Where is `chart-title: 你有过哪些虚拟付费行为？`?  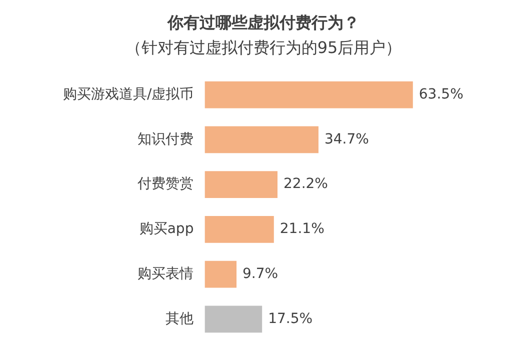
chart-title: 你有过哪些虚拟付费行为？ is located at coordinates (263, 22).